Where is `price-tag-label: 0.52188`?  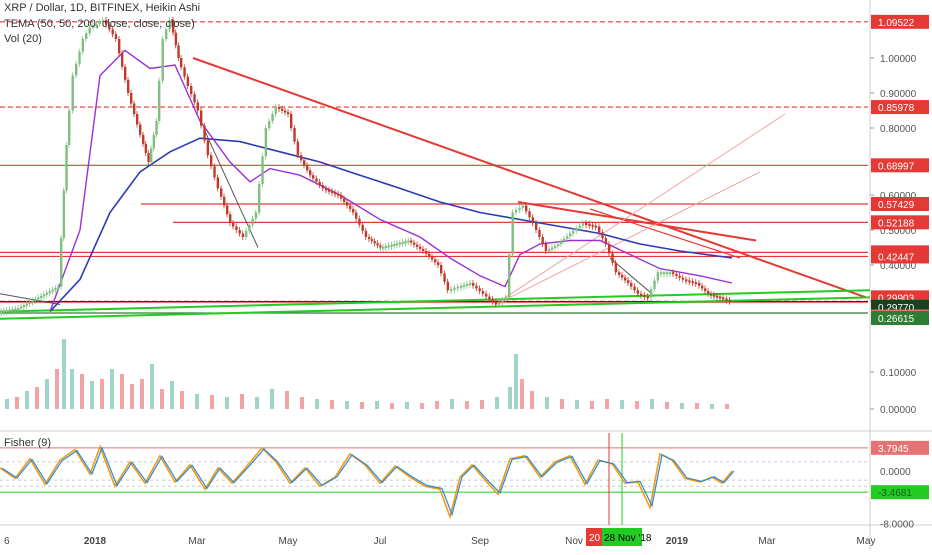 price-tag-label: 0.52188 is located at coordinates (896, 223).